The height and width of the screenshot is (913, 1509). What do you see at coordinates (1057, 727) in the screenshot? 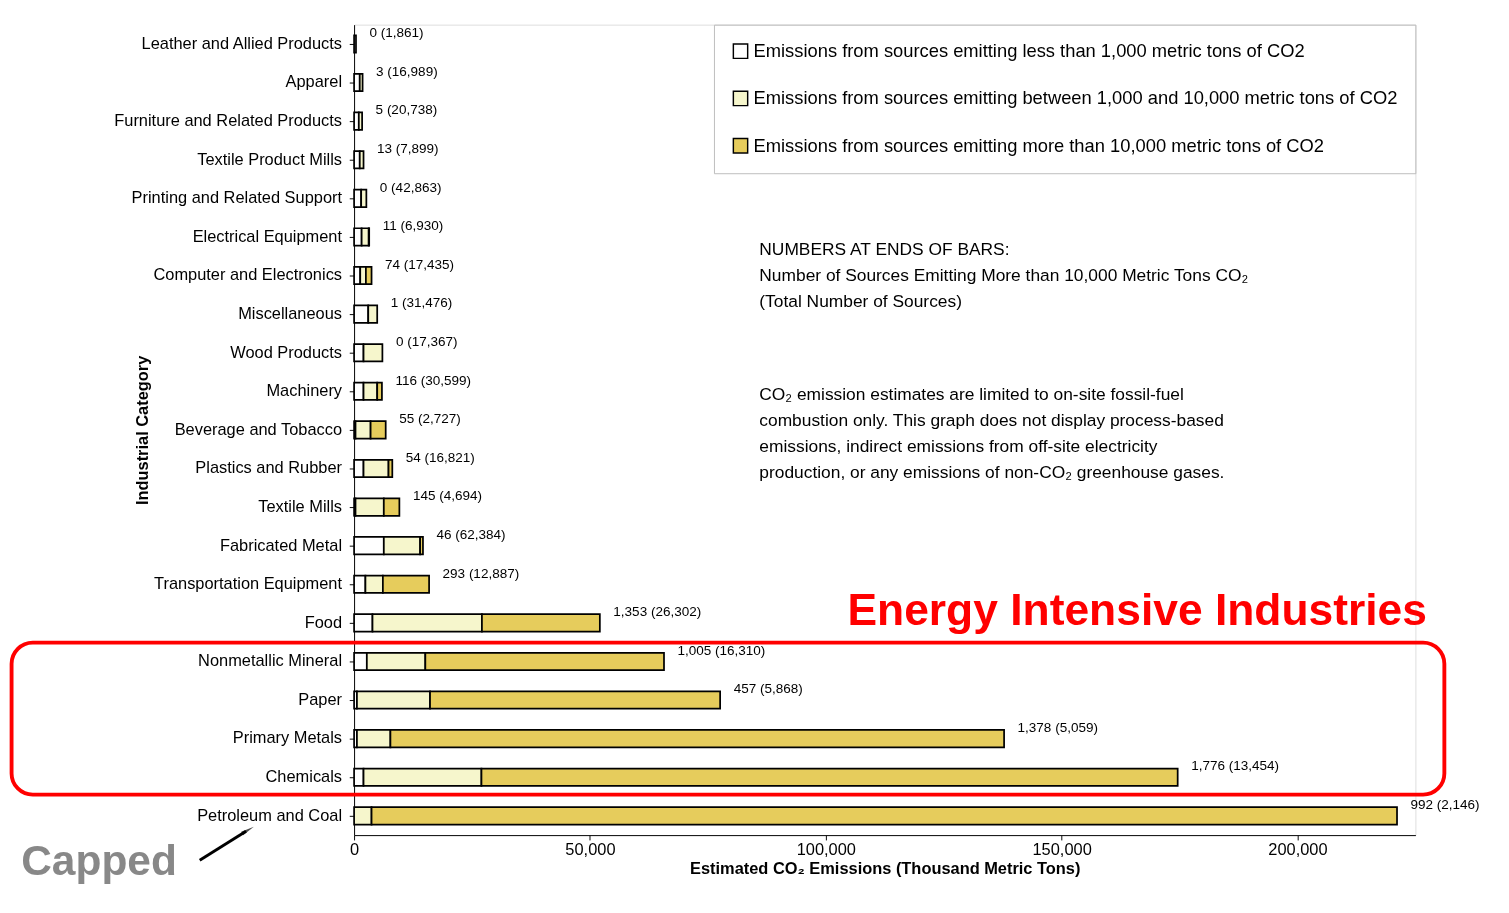
I see `annotation: 1,378 (5,059)` at bounding box center [1057, 727].